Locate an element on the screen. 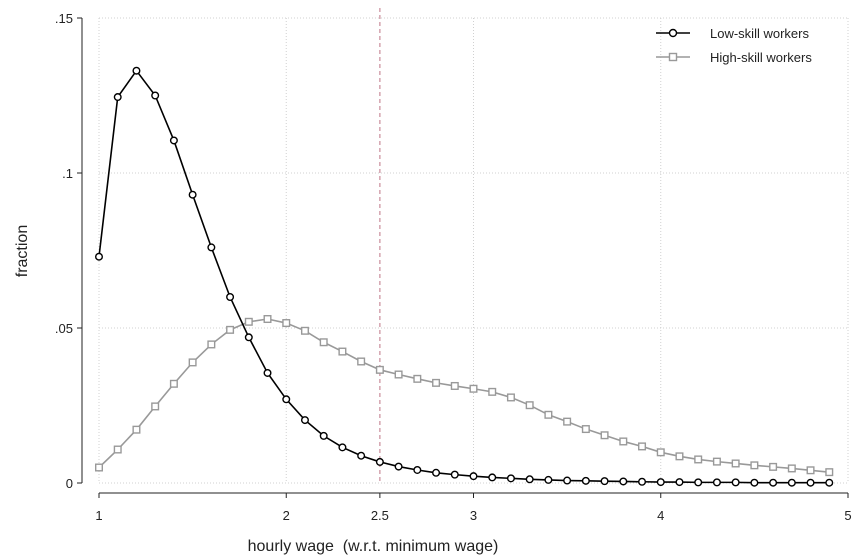  legend-entry-low-skill: Low-skill workers is located at coordinates (732, 33).